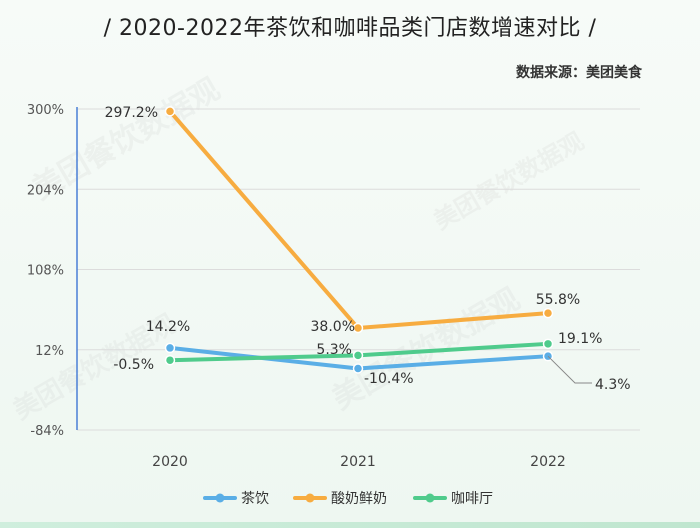 The width and height of the screenshot is (700, 528). Describe the element at coordinates (333, 327) in the screenshot. I see `data-label: 38.0%` at that location.